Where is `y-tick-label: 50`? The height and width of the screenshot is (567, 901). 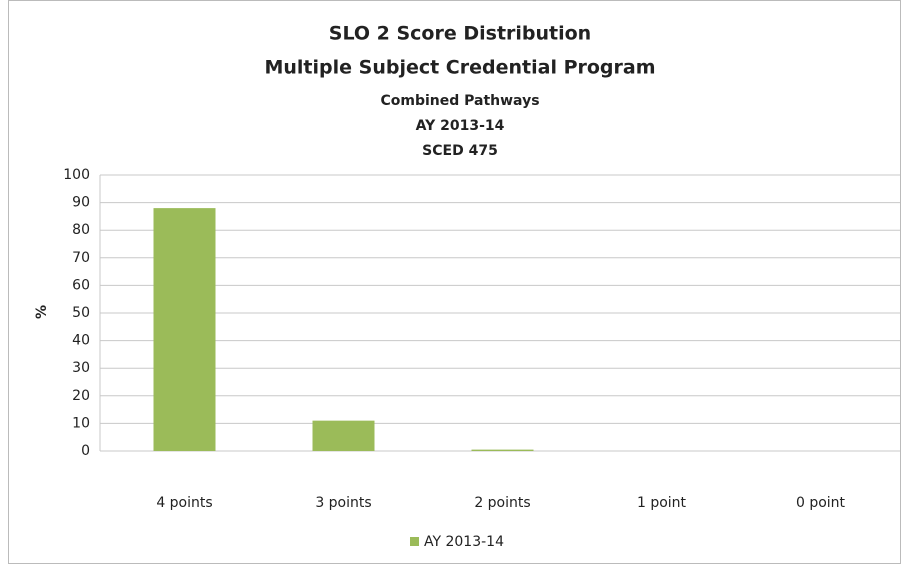 y-tick-label: 50 is located at coordinates (81, 313).